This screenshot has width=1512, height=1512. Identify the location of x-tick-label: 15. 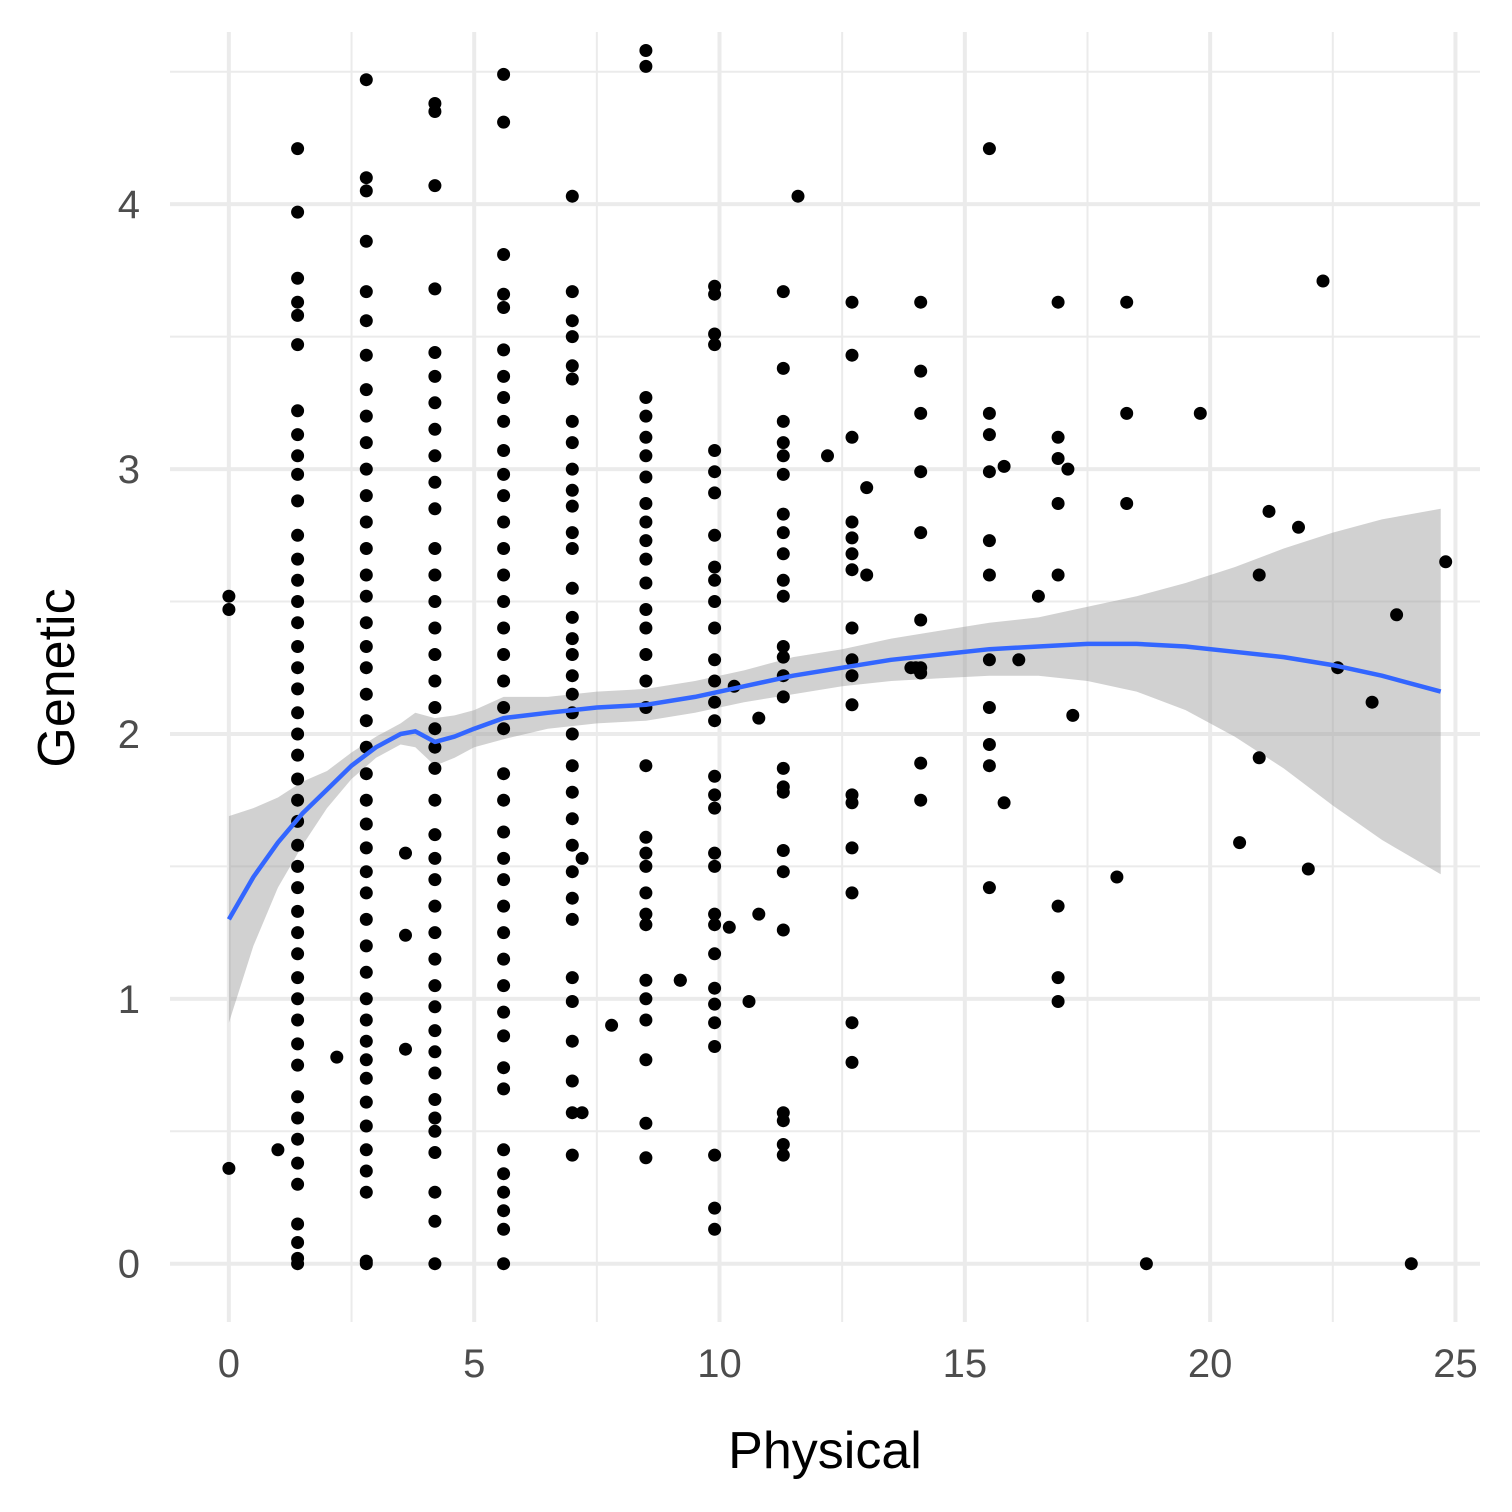
(965, 1364).